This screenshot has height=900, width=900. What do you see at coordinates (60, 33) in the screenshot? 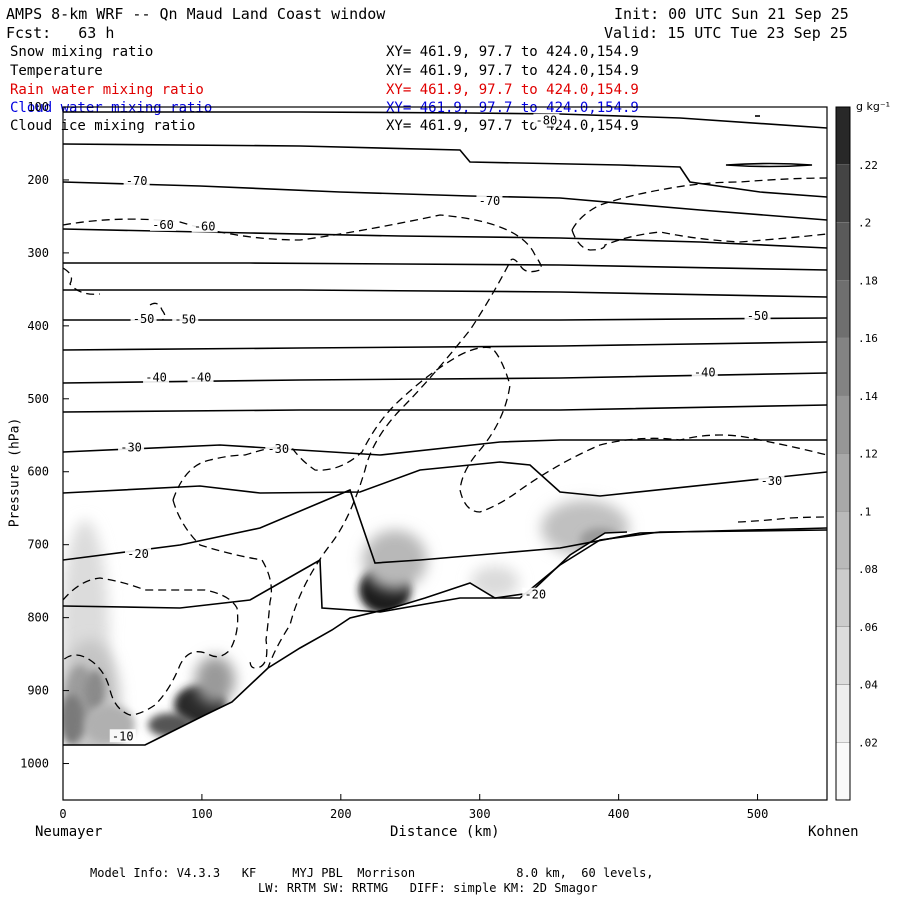
I see `forecast-hour: Fcst: 63 h` at bounding box center [60, 33].